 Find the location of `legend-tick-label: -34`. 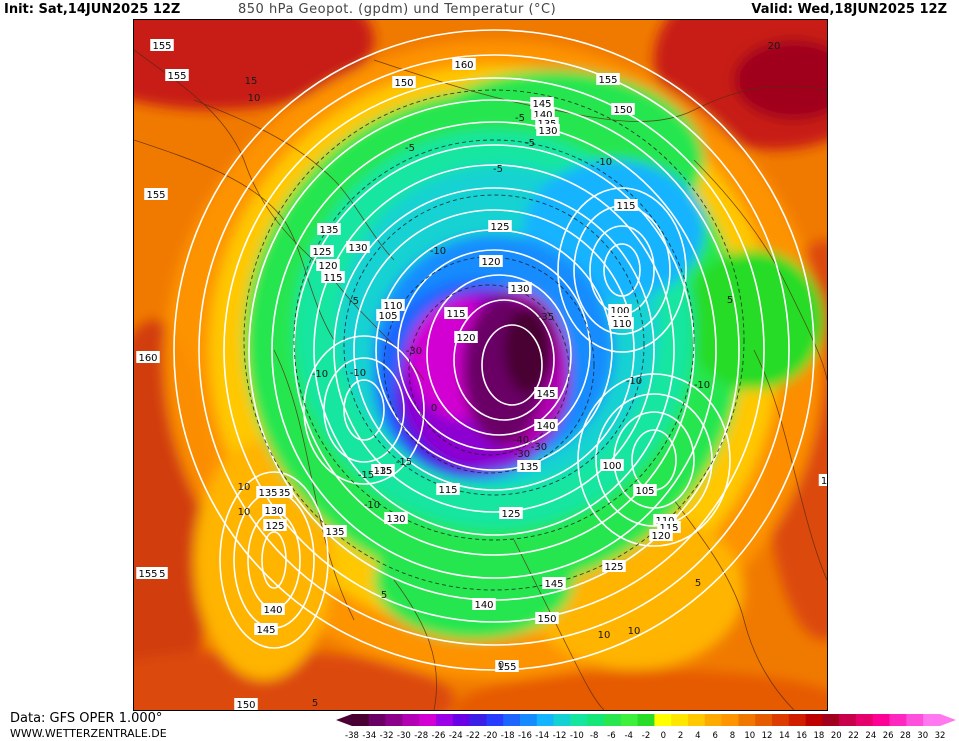

legend-tick-label: -34 is located at coordinates (369, 736).